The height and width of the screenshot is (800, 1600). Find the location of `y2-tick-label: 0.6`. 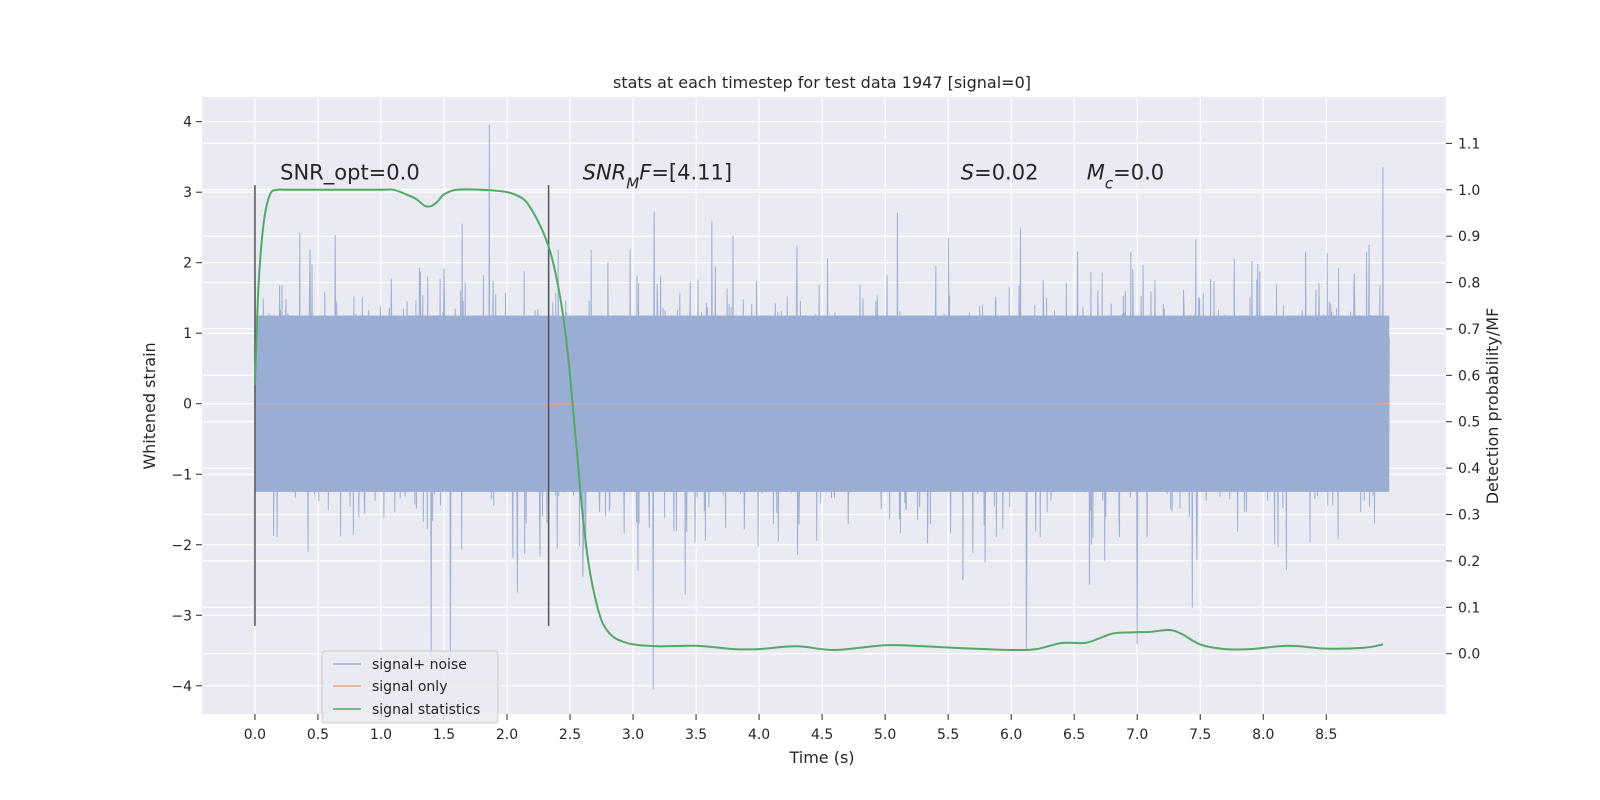

y2-tick-label: 0.6 is located at coordinates (1469, 376).